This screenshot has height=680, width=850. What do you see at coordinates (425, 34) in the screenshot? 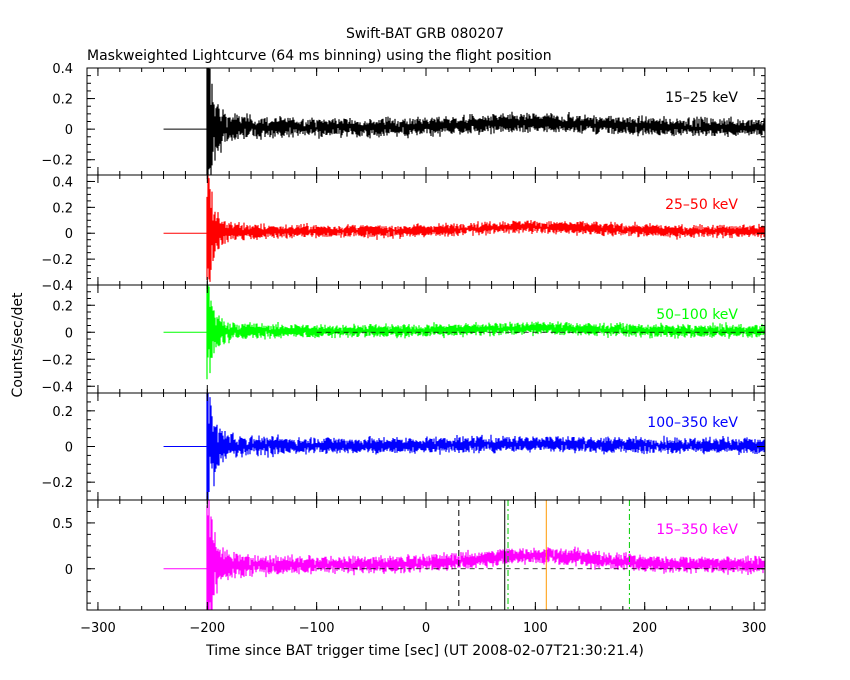
I see `chart-title: Swift-BAT GRB 080207` at bounding box center [425, 34].